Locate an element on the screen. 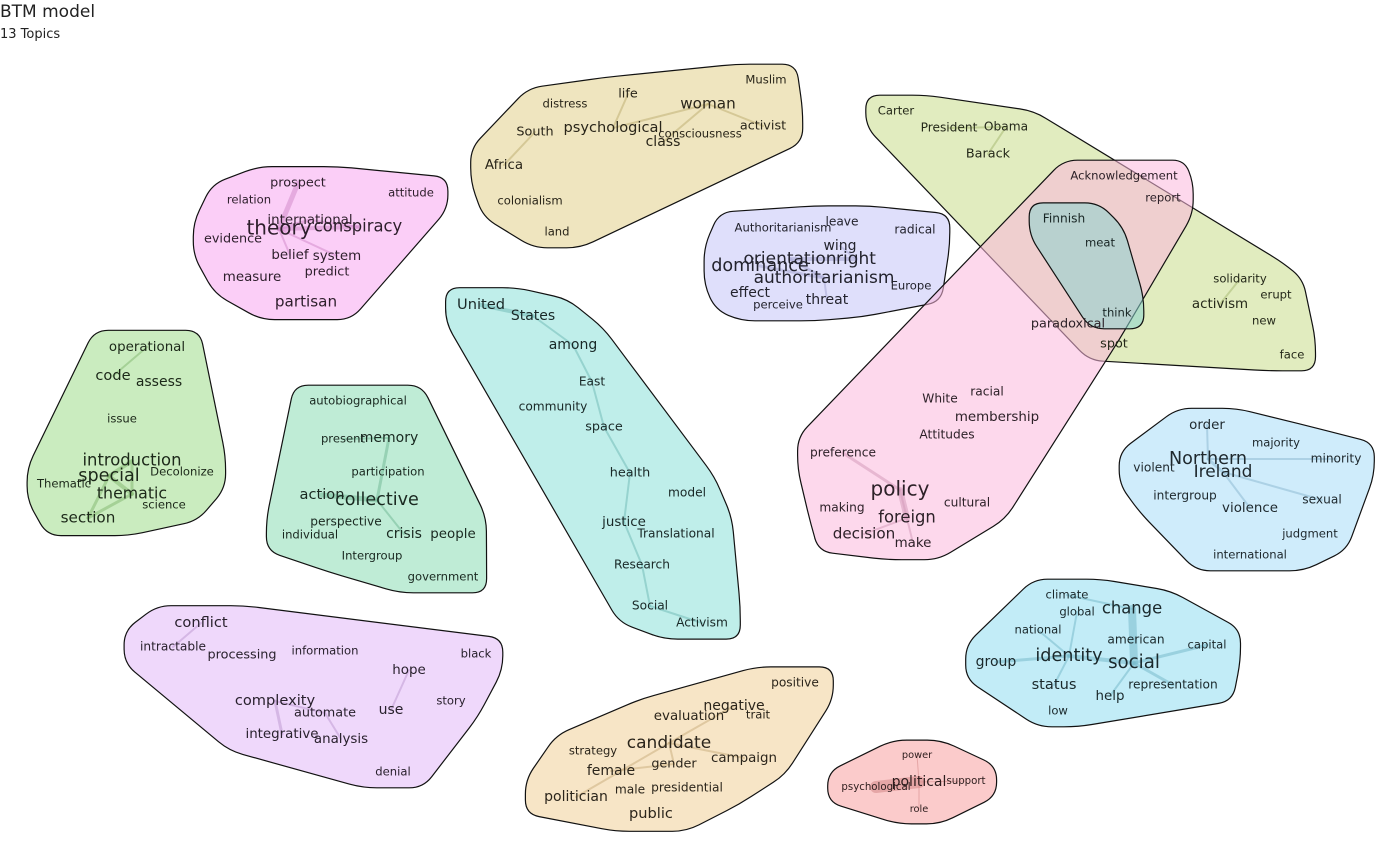 The height and width of the screenshot is (850, 1400). topic-word: think is located at coordinates (1116, 313).